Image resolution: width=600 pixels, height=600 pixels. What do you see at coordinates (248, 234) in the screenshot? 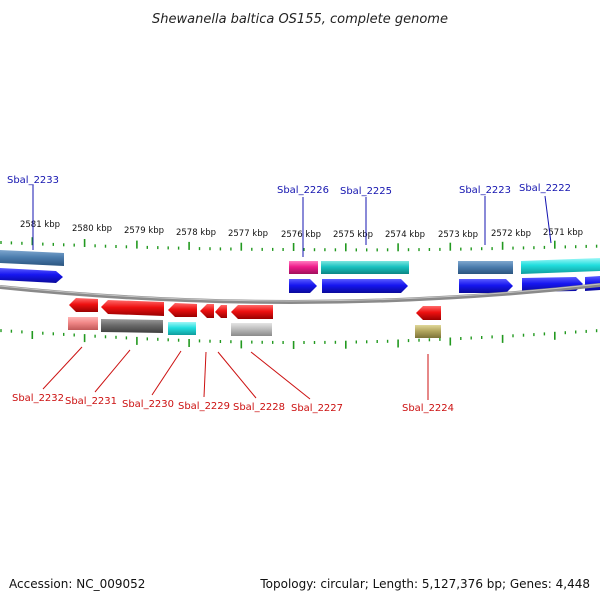
I see `ruler-label: 2577 kbp` at bounding box center [248, 234].